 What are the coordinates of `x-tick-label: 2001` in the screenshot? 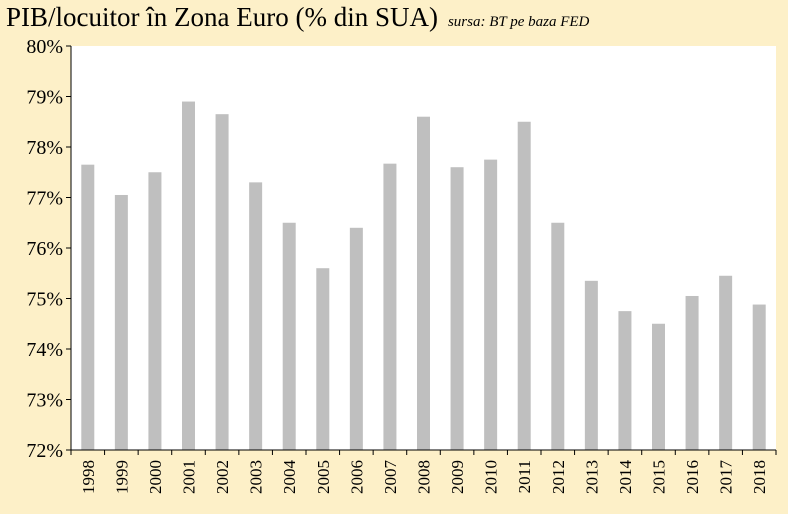 It's located at (189, 477).